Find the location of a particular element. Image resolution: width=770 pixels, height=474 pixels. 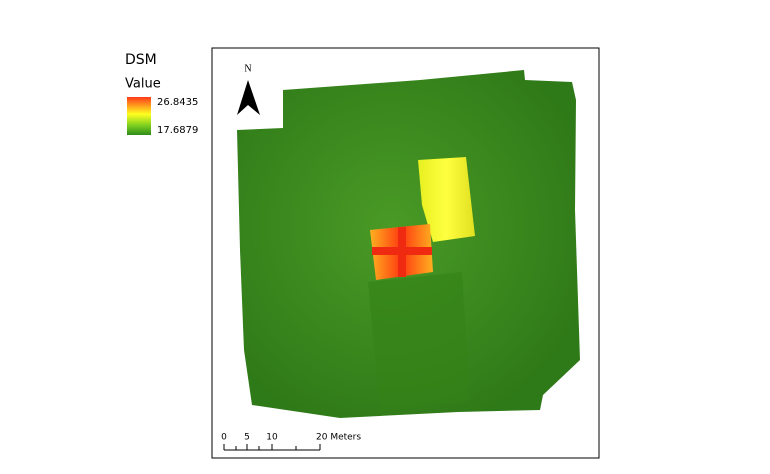

scale-label: 0 is located at coordinates (224, 438).